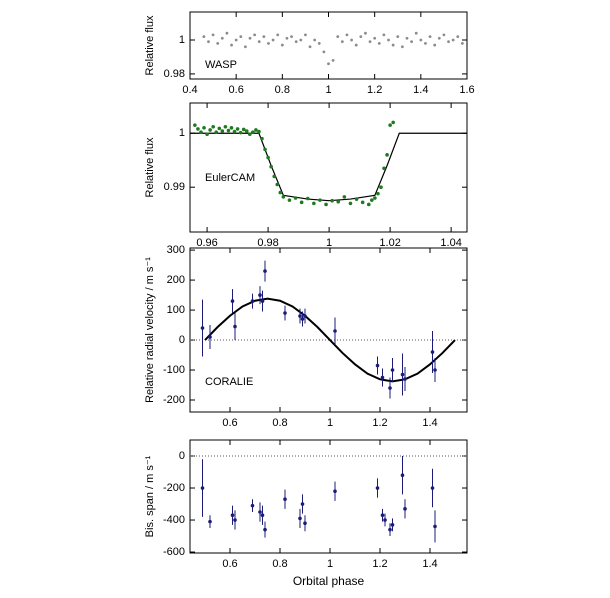 This screenshot has height=598, width=610. I want to click on y-tick-label: -400, so click(174, 520).